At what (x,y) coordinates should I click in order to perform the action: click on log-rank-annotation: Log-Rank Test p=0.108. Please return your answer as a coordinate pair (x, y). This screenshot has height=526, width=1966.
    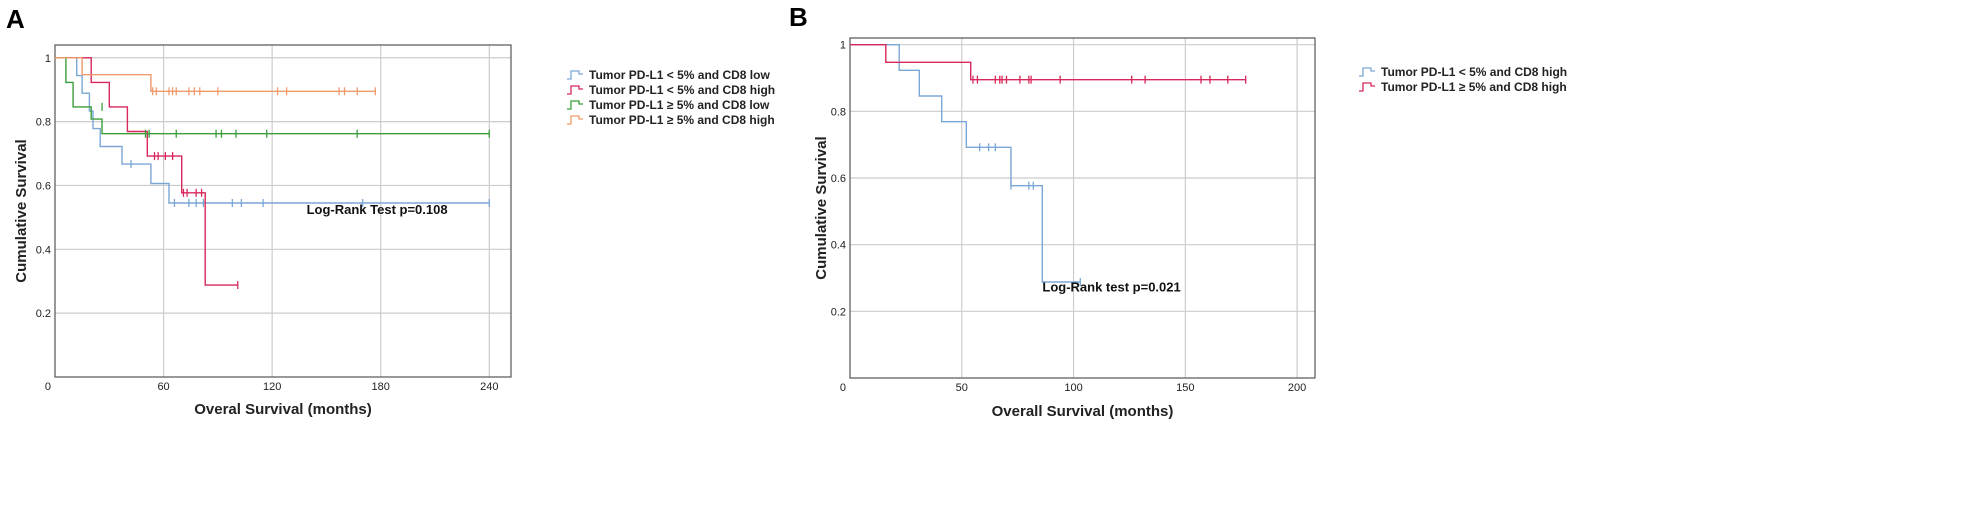
    Looking at the image, I should click on (377, 209).